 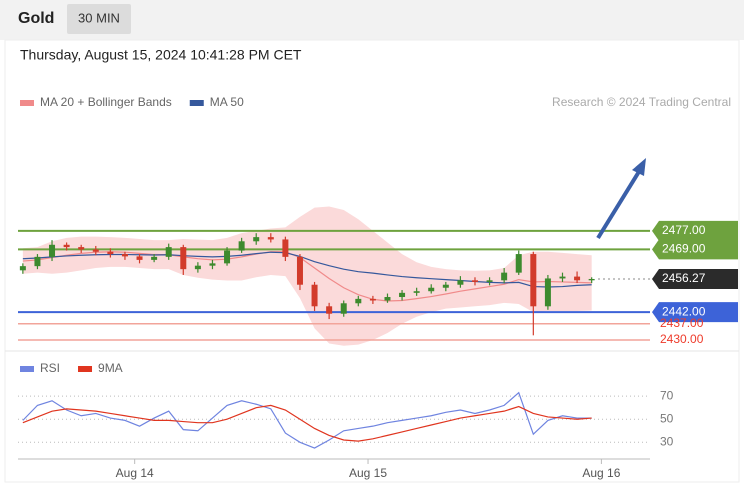 I want to click on rsi-plot, so click(x=334, y=427).